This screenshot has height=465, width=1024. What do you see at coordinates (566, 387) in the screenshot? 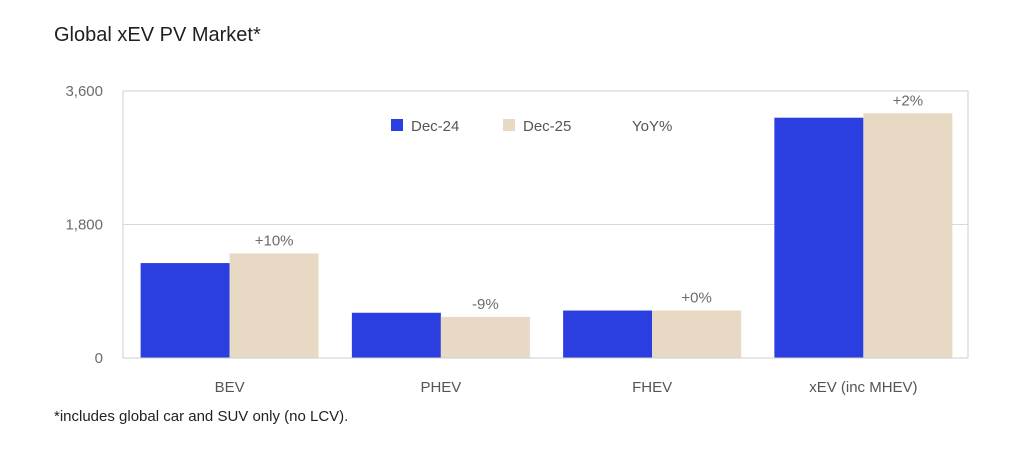
I see `x-axis: BEV PHEV FHEV xEV (inc MHEV)` at bounding box center [566, 387].